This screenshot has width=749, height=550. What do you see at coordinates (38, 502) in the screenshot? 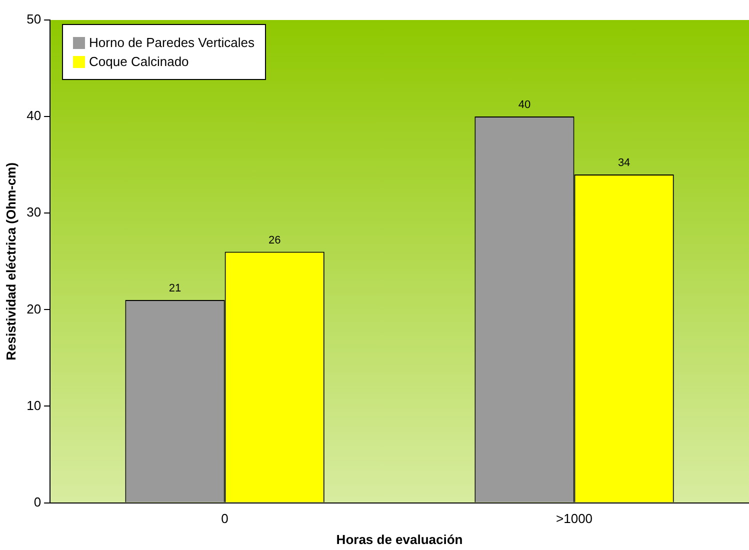
I see `y-tick-label: 0` at bounding box center [38, 502].